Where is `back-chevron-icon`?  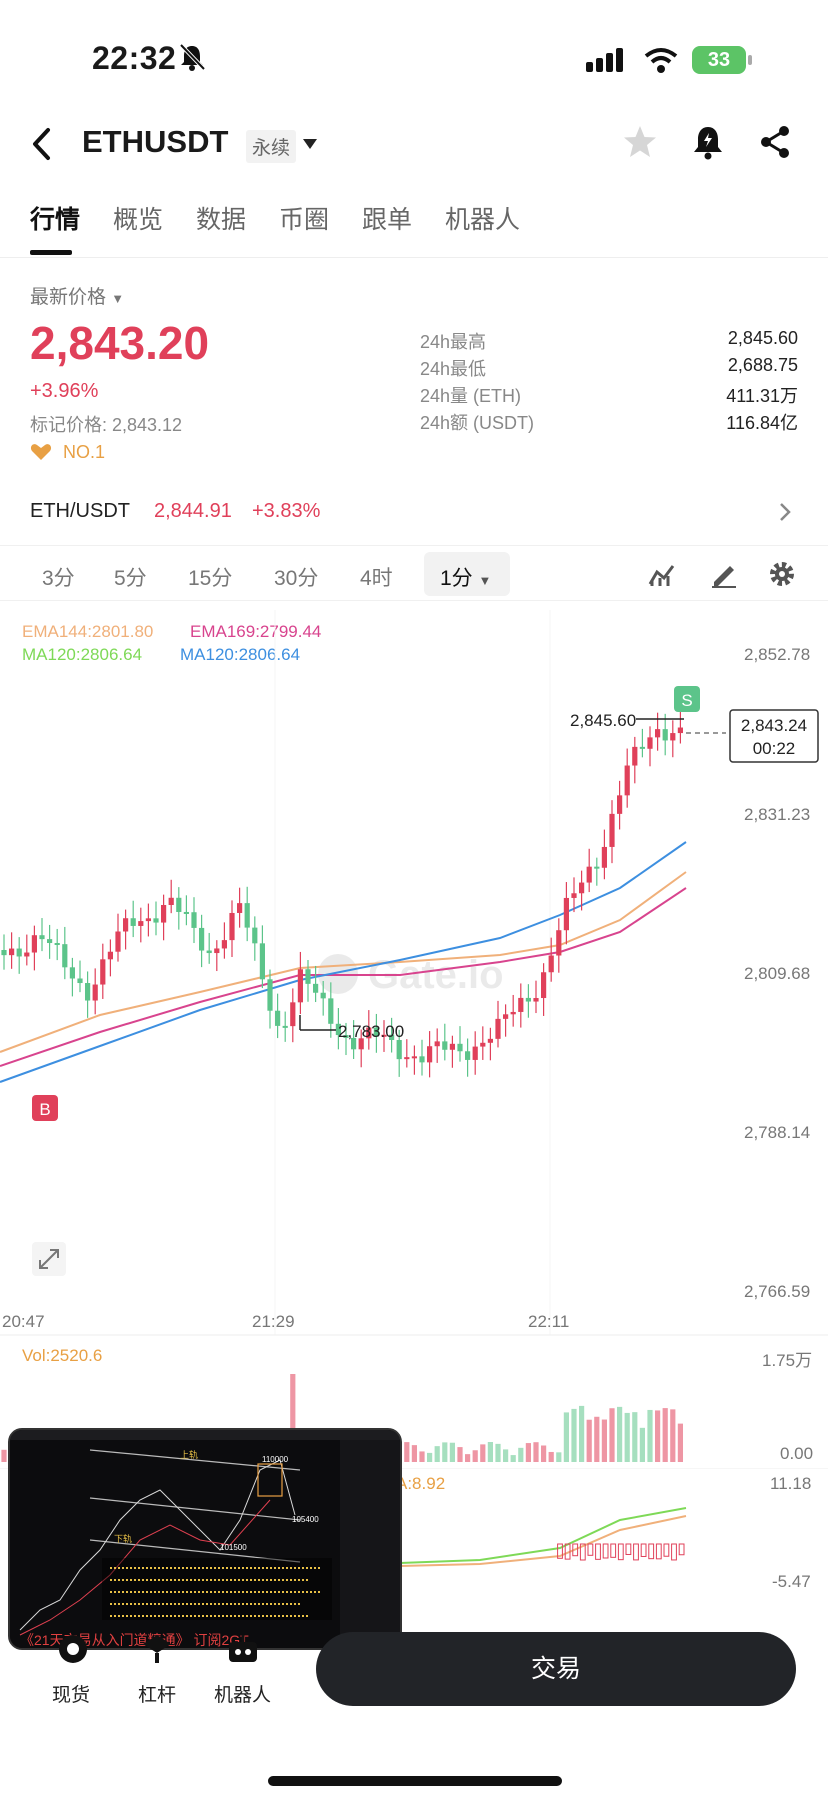 back-chevron-icon is located at coordinates (42, 144).